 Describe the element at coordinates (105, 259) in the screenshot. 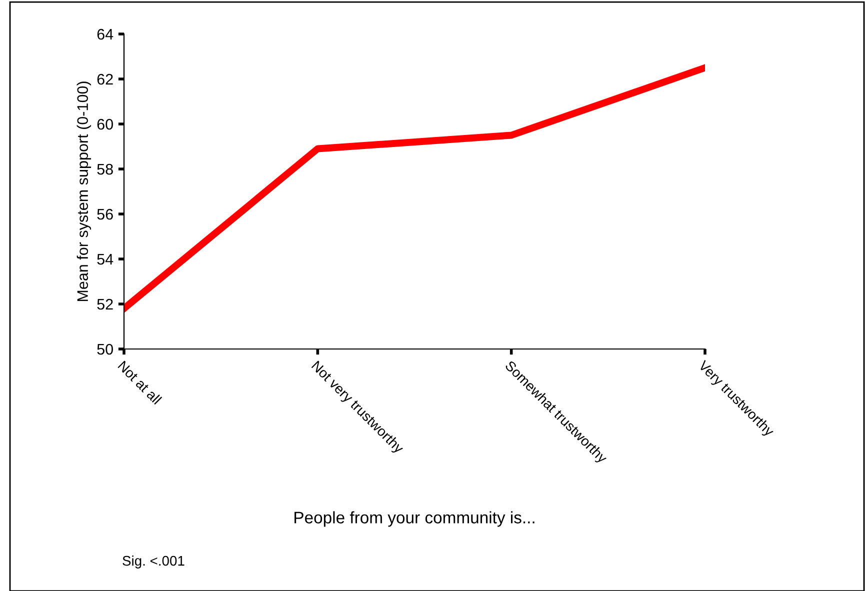

I see `y-tick-label: 54` at that location.